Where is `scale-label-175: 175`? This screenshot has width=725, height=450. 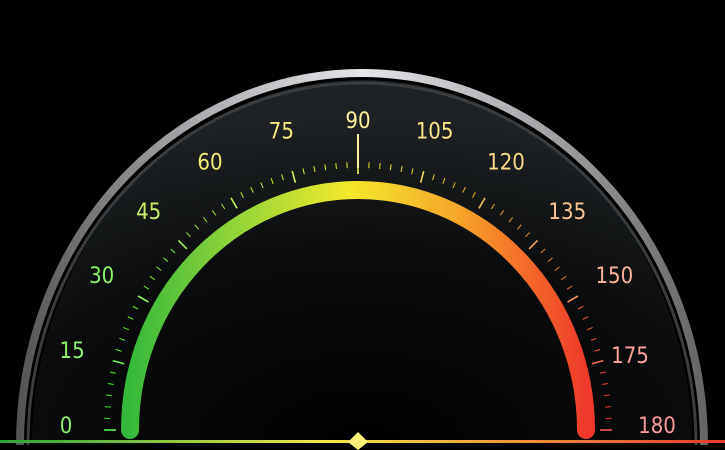
scale-label-175: 175 is located at coordinates (630, 356).